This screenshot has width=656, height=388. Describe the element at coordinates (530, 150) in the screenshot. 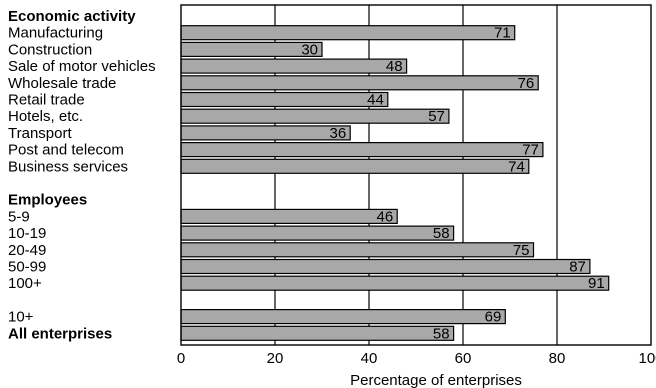

I see `bar-value-label: 77` at that location.